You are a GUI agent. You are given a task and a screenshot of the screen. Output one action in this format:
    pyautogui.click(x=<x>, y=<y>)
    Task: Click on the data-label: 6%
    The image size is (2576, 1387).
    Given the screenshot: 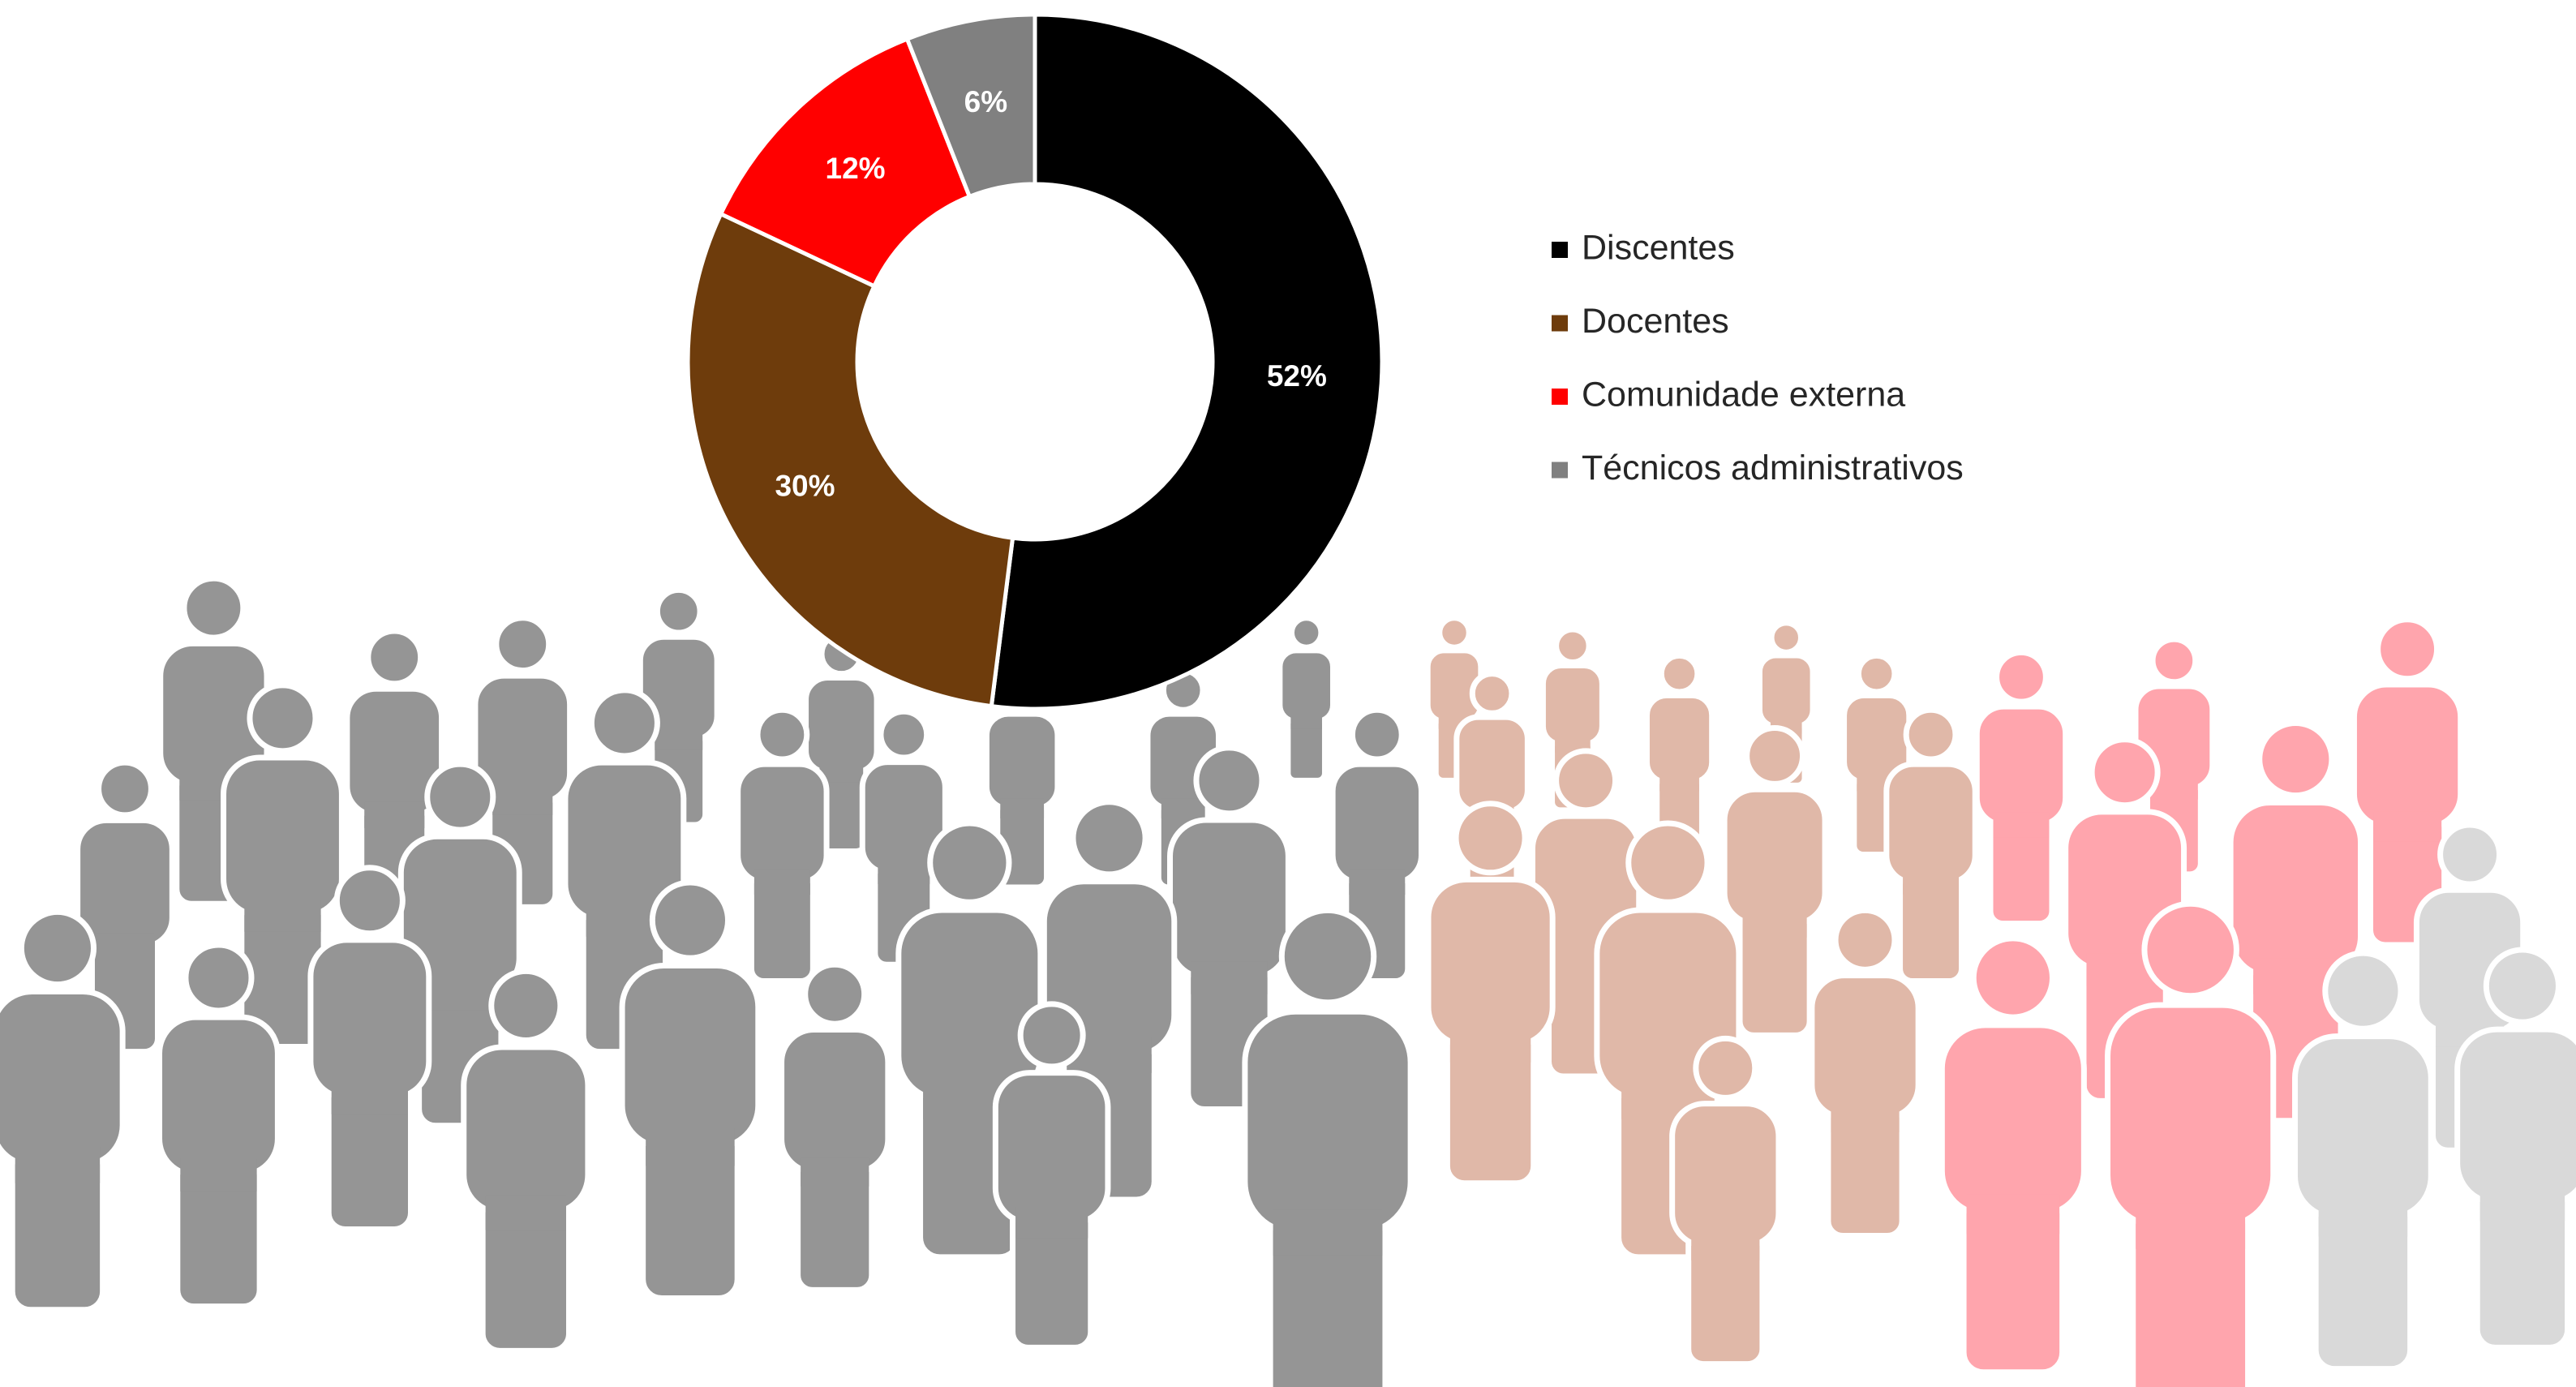 What is the action you would take?
    pyautogui.click(x=986, y=102)
    